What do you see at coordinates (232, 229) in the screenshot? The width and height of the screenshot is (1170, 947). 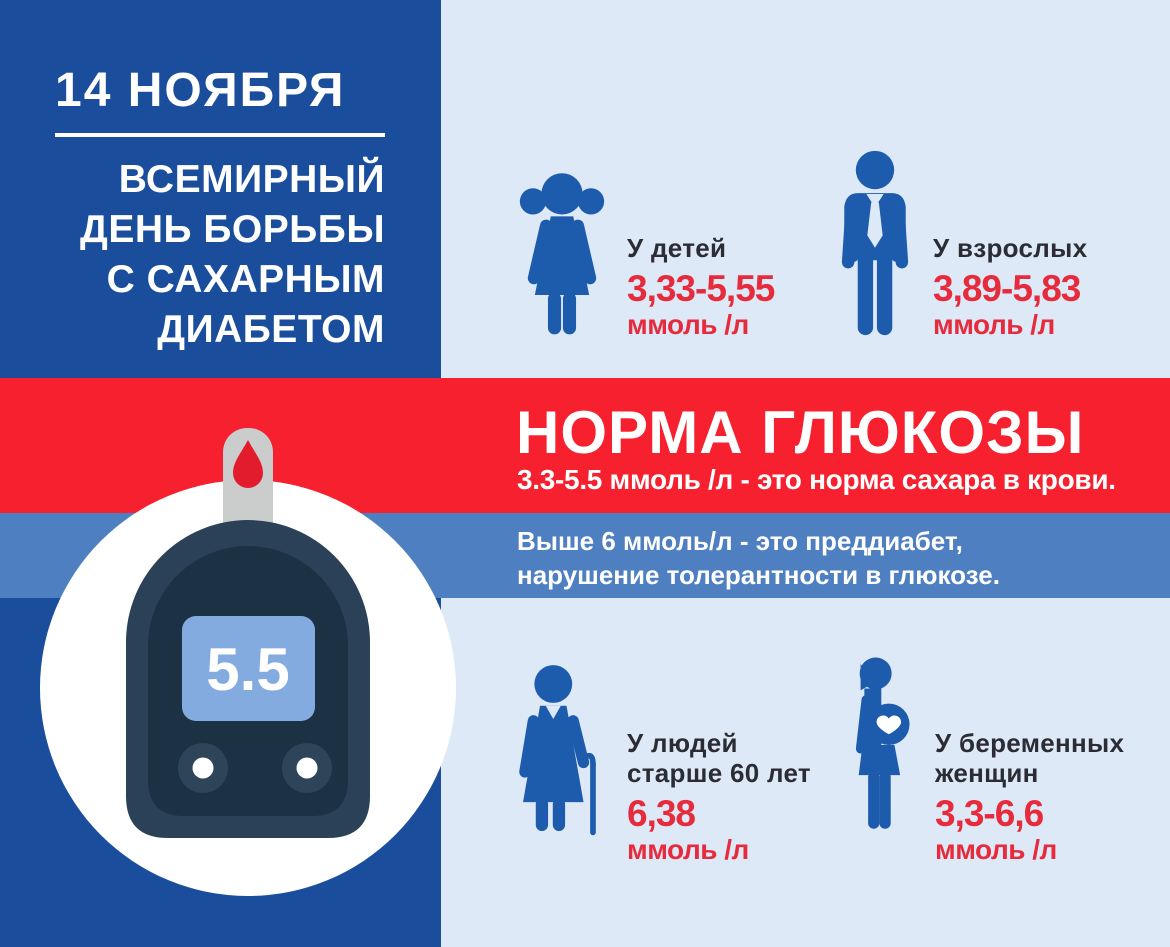 I see `event-title-line: ДЕНЬ БОРЬБЫ` at bounding box center [232, 229].